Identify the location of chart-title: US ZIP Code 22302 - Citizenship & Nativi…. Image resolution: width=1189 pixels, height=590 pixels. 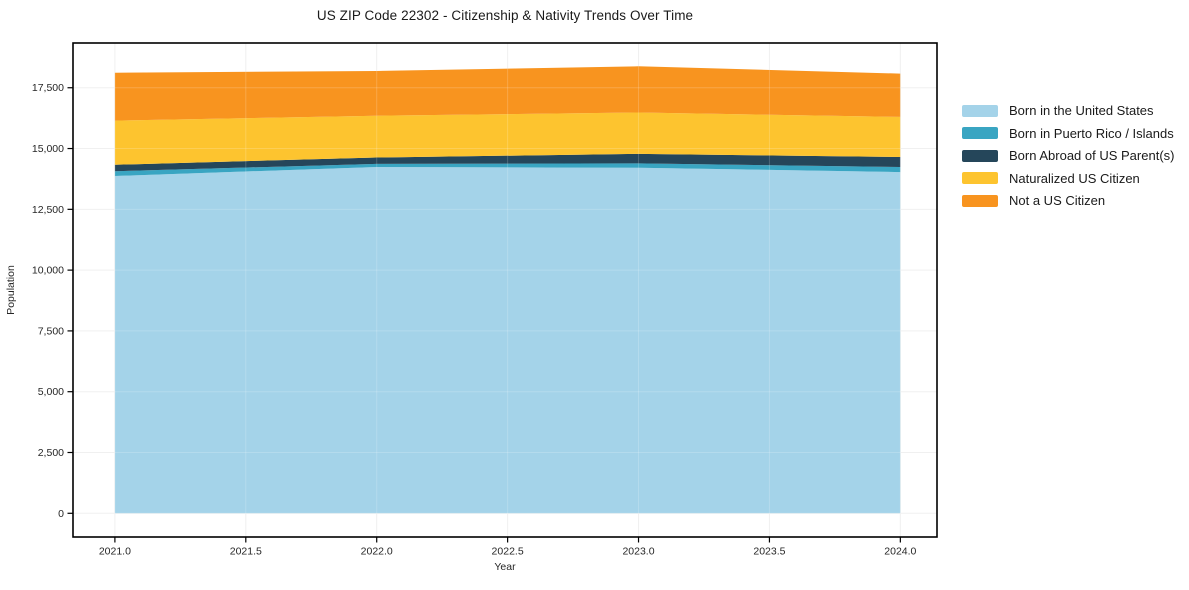
(505, 15).